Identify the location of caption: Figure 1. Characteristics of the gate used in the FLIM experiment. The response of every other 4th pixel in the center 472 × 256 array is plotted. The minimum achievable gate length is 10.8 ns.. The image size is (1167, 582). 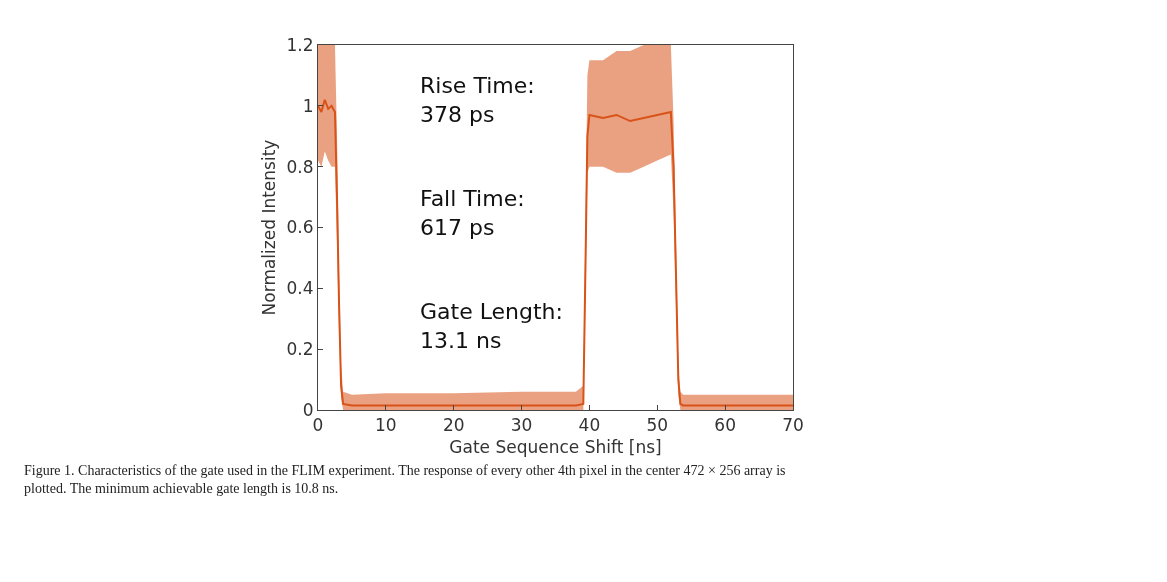
(405, 480).